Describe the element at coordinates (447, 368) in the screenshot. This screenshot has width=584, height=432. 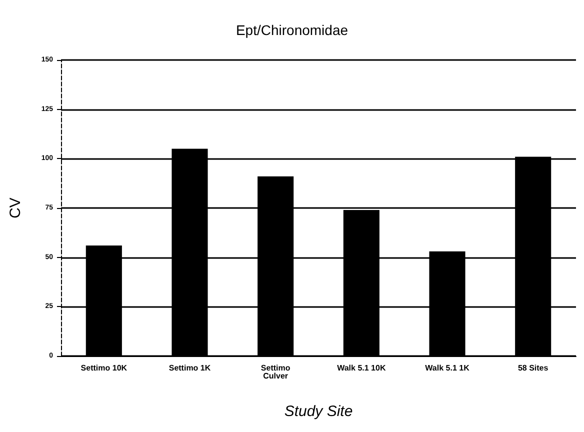
I see `x-tick-label: Walk 5.1 1K` at that location.